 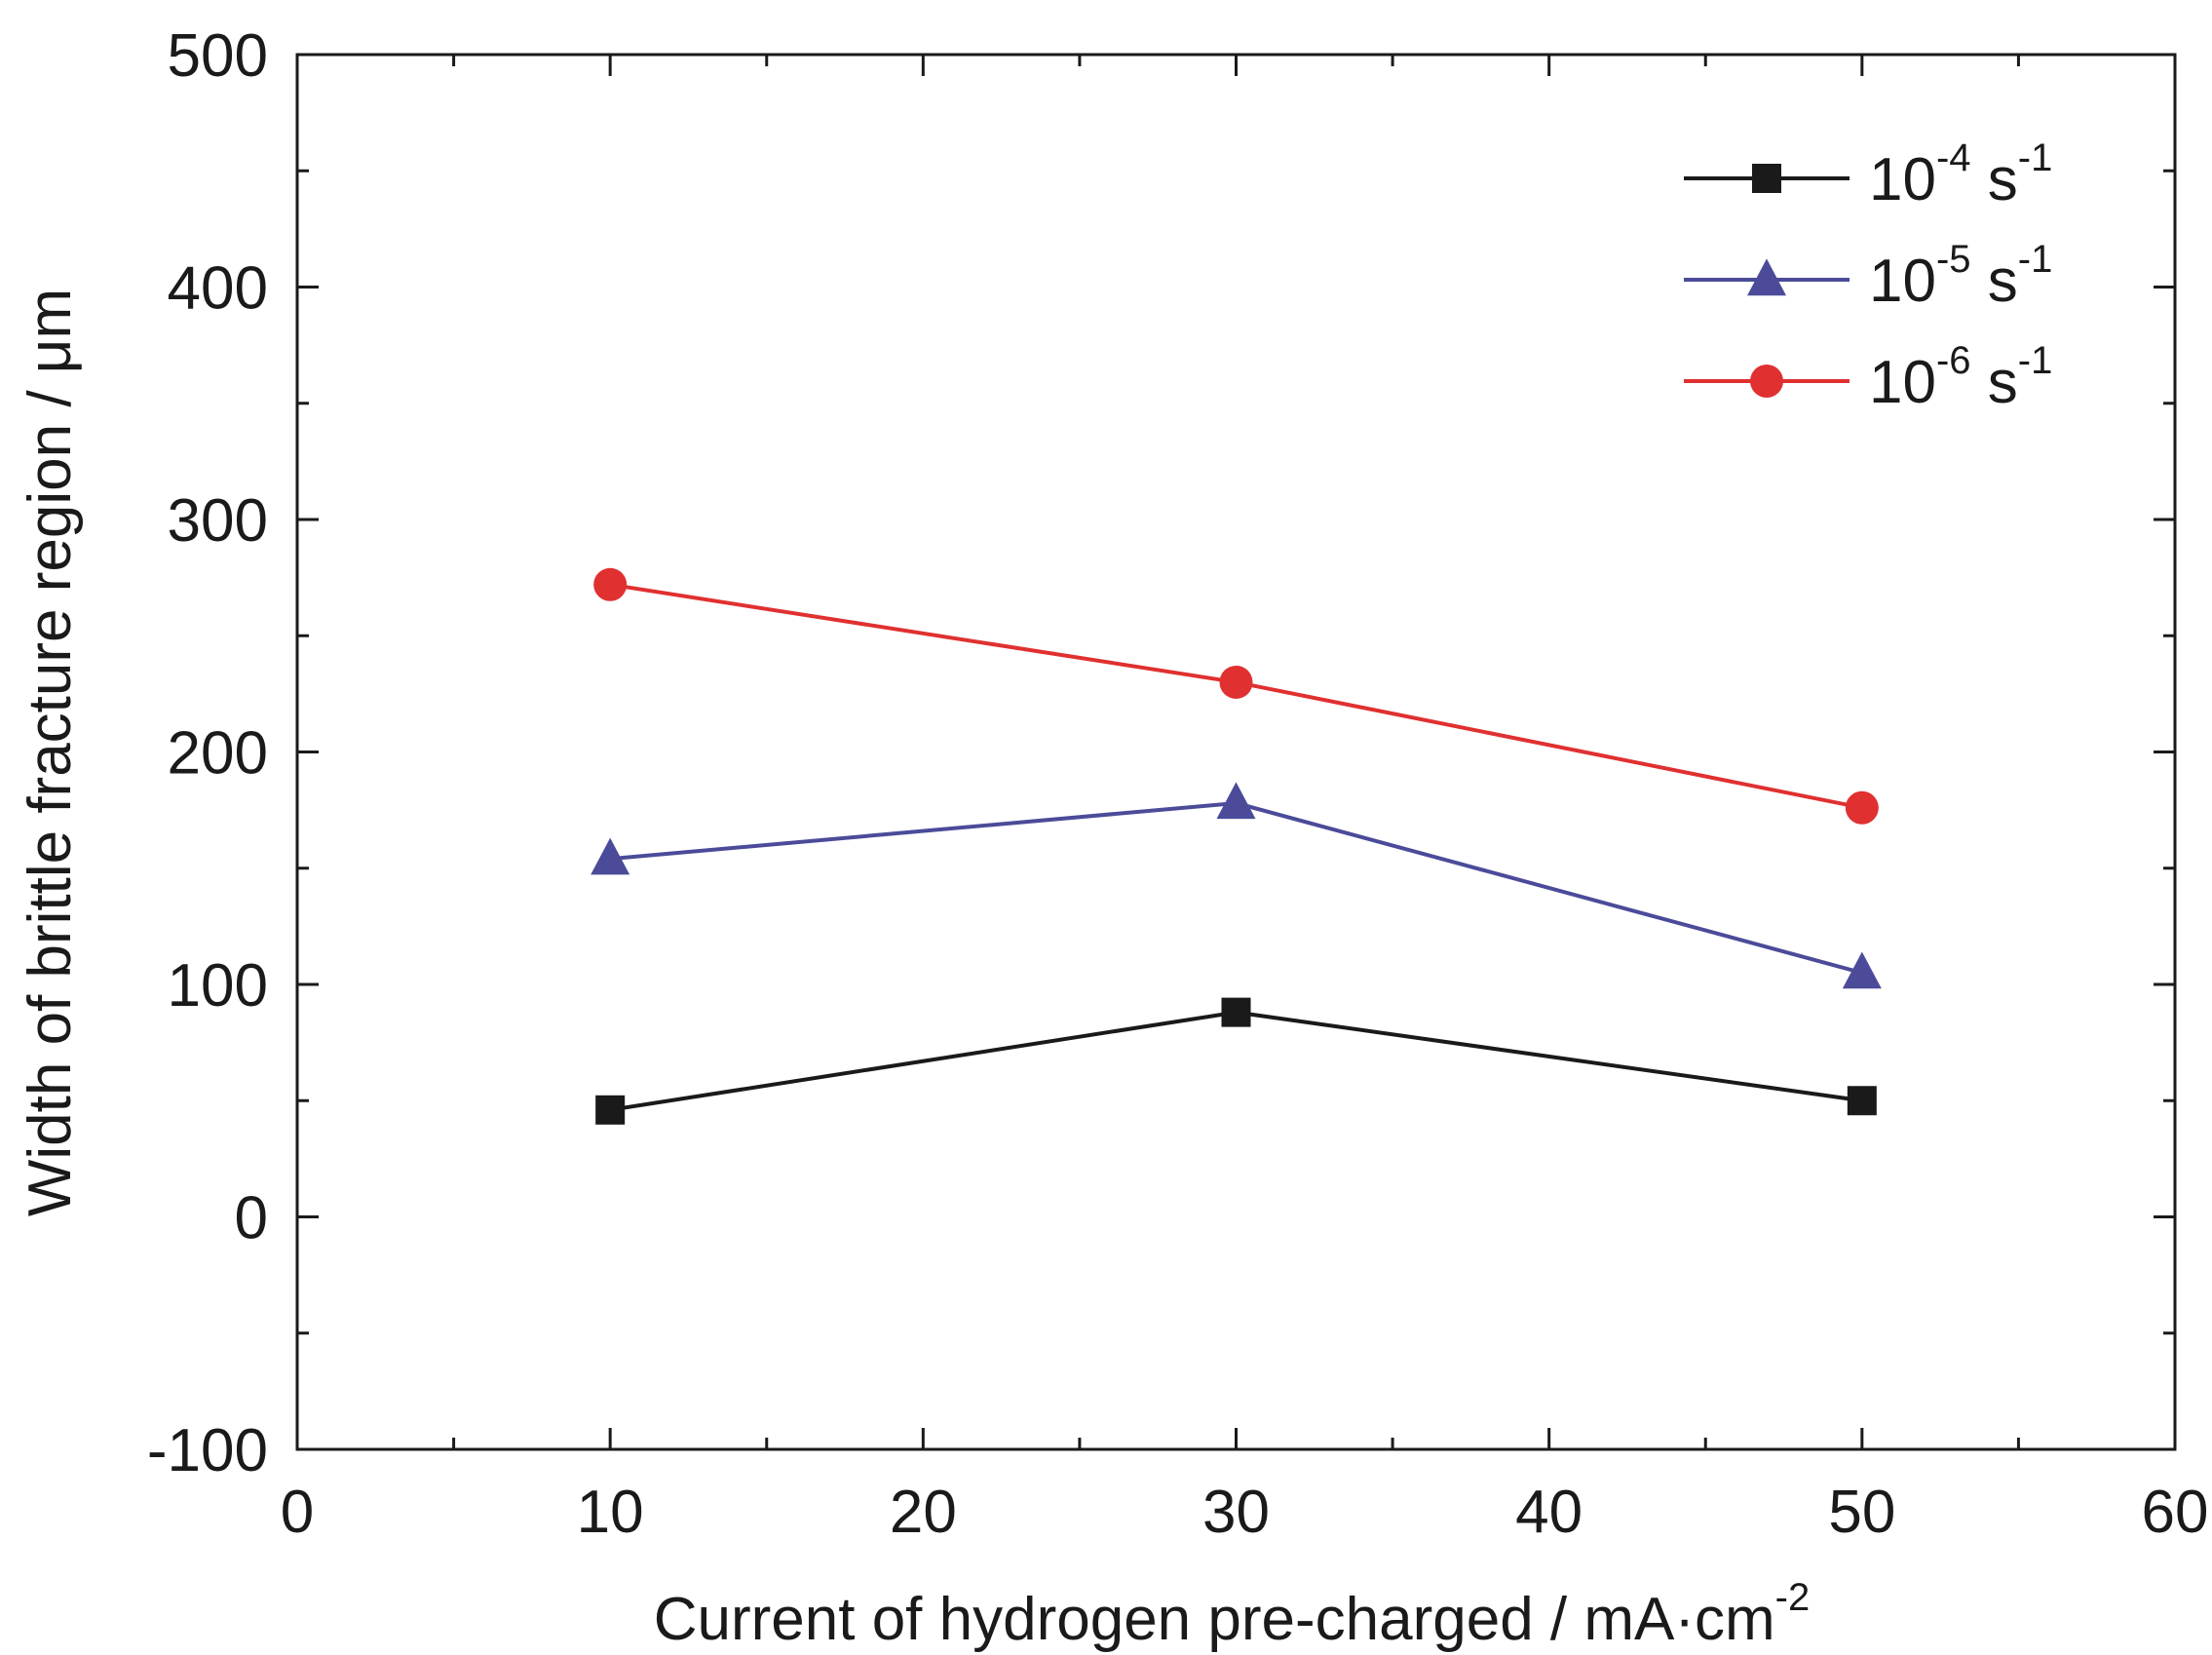 What do you see at coordinates (924, 1512) in the screenshot?
I see `x-tick-label: 20` at bounding box center [924, 1512].